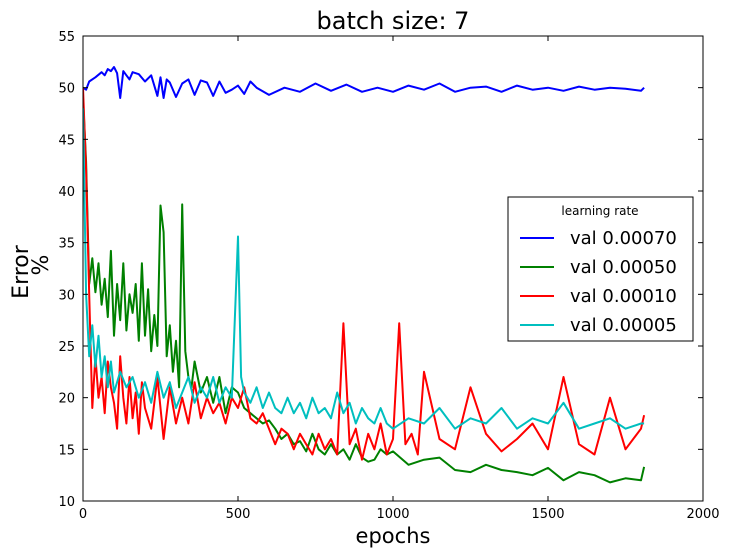 The image size is (730, 557). Describe the element at coordinates (66, 399) in the screenshot. I see `y-tick-label: 20` at that location.